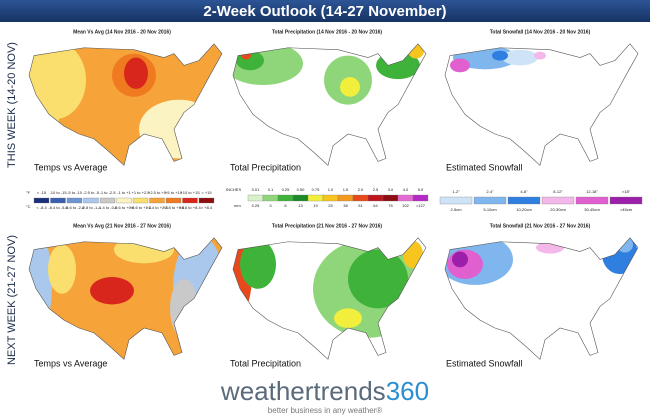 The image size is (650, 418). What do you see at coordinates (626, 209) in the screenshot?
I see `legend-label: >45cm` at bounding box center [626, 209].